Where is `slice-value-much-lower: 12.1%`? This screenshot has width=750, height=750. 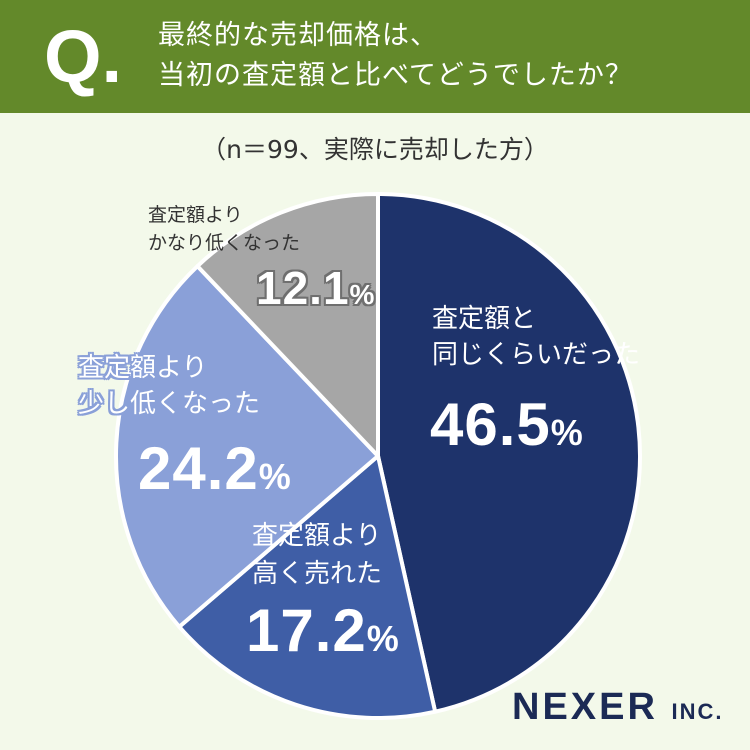 slice-value-much-lower: 12.1% is located at coordinates (315, 291).